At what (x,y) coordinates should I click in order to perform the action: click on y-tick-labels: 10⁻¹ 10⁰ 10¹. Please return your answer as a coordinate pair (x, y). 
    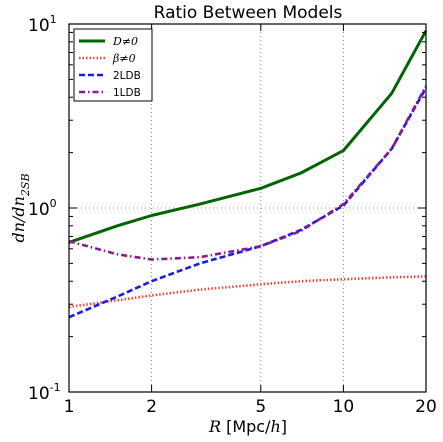
    Looking at the image, I should click on (44, 208).